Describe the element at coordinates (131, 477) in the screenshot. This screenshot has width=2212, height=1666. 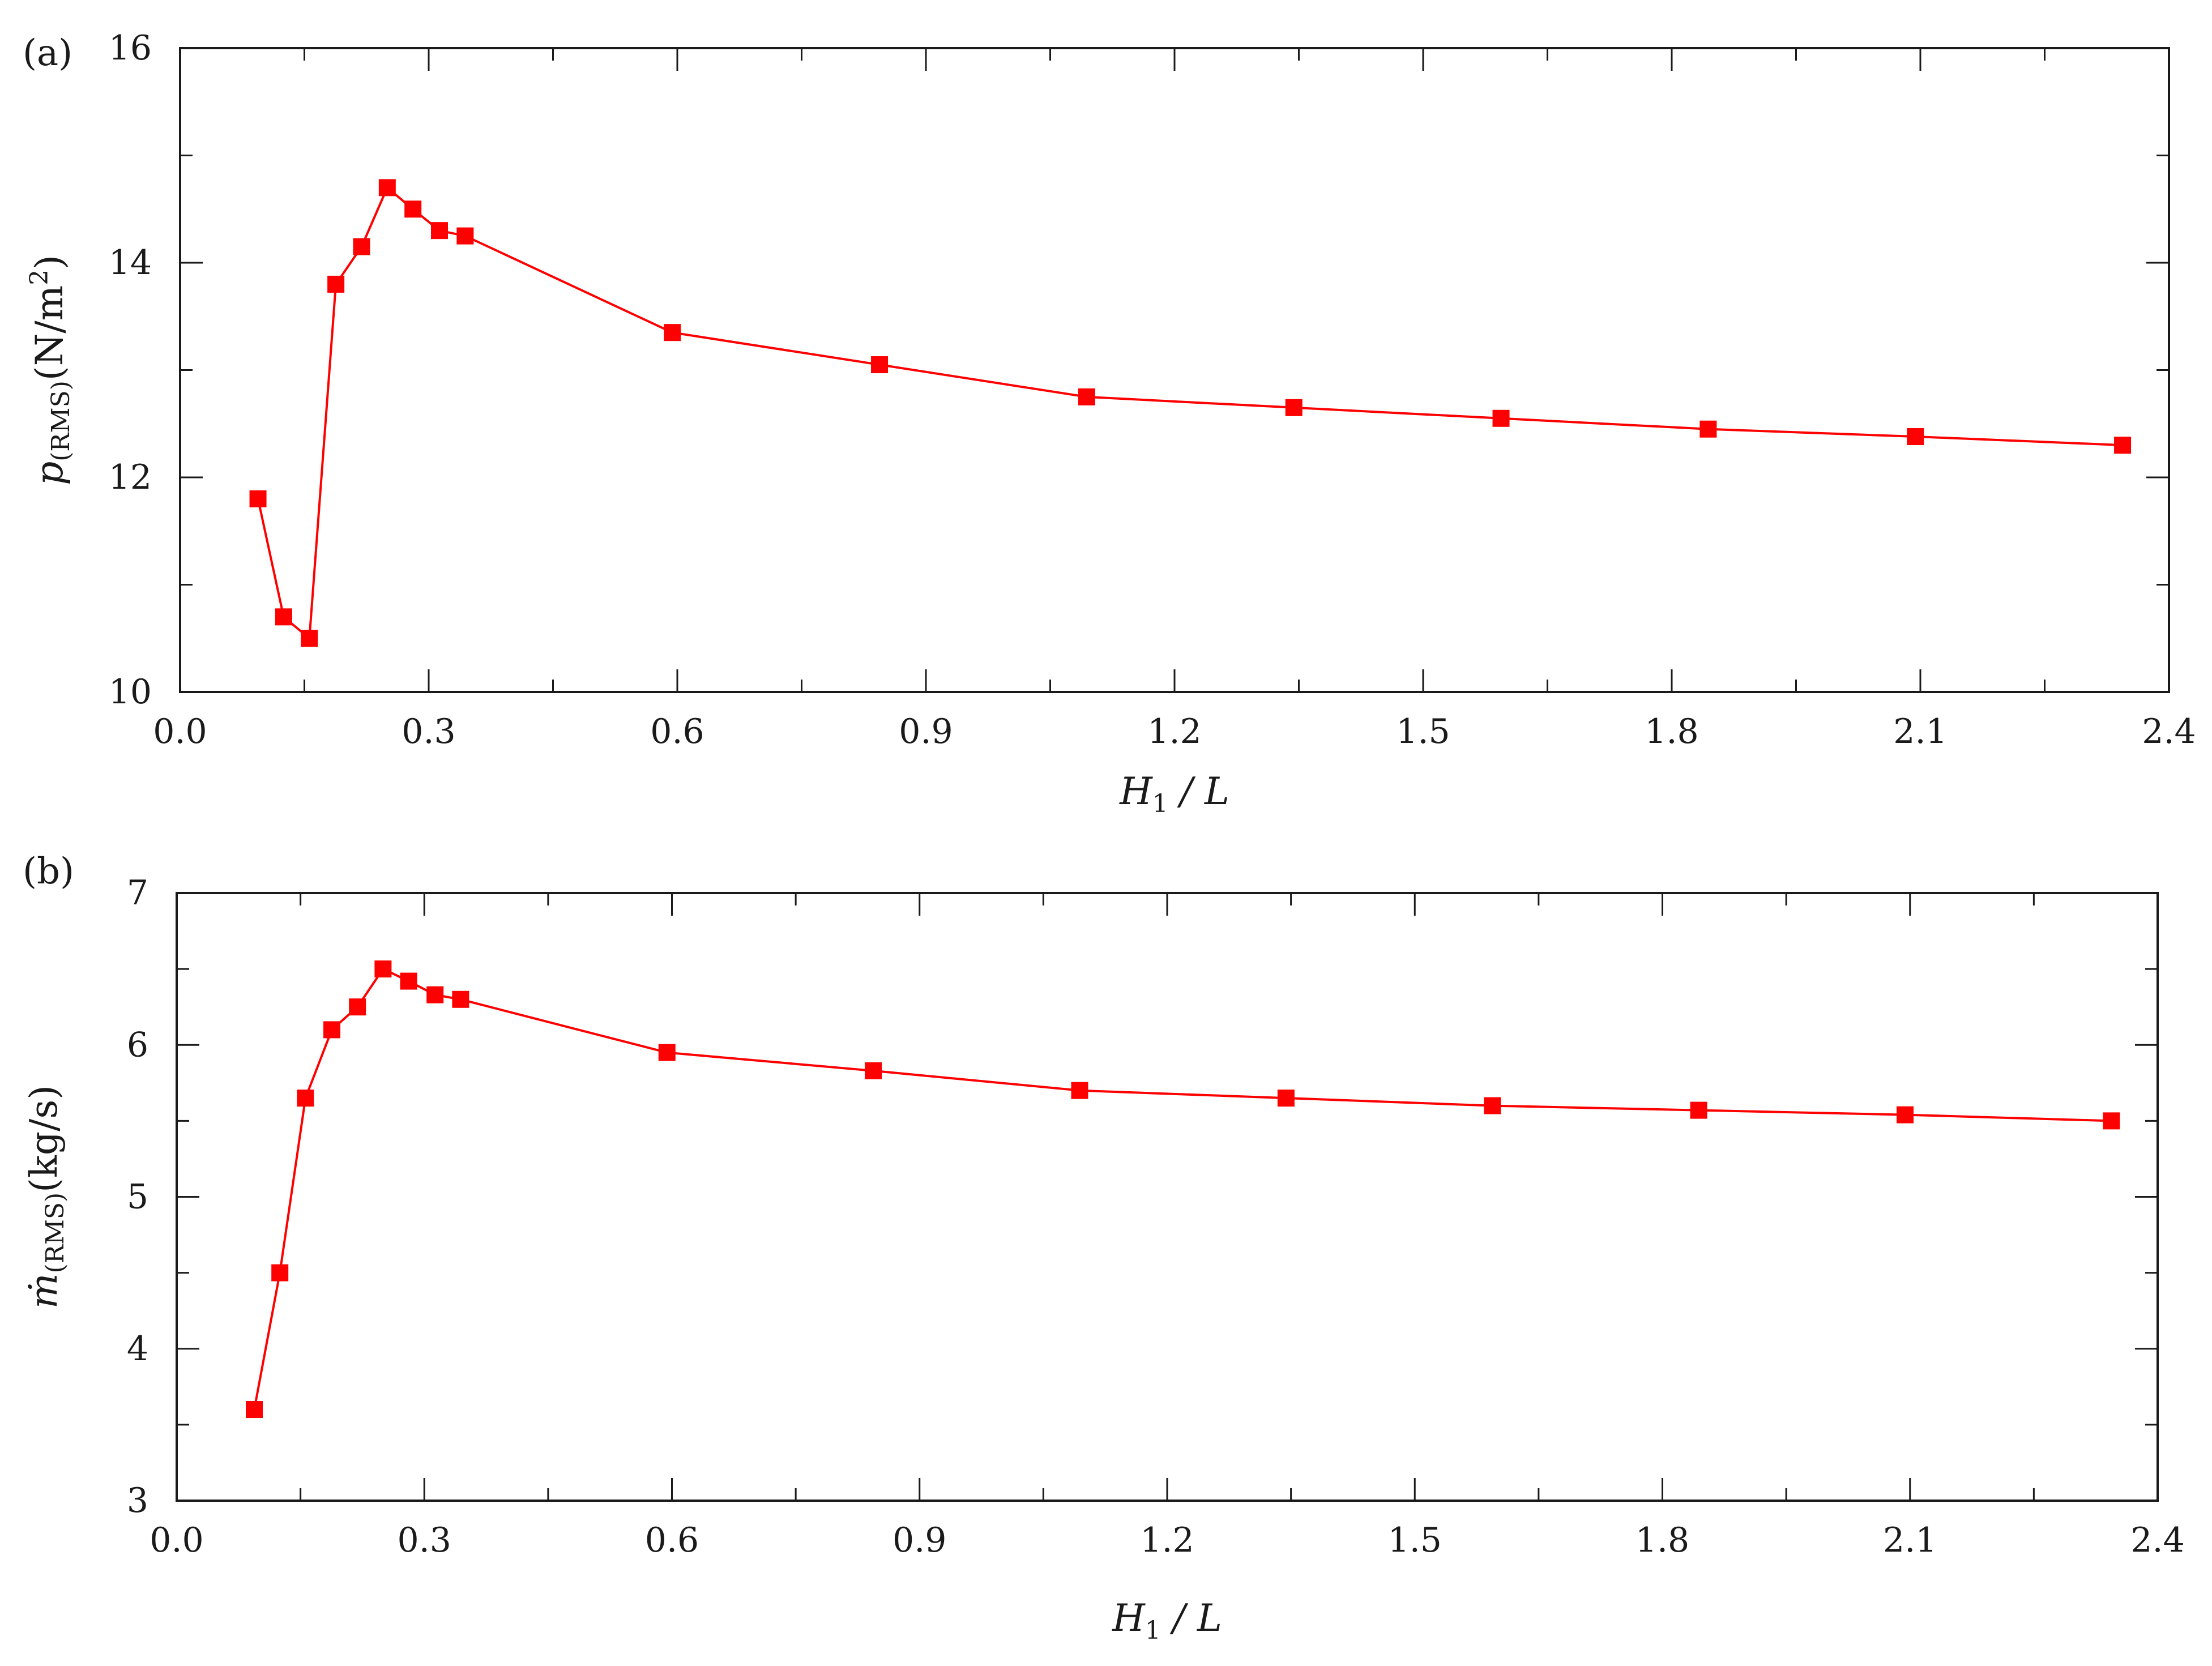
I see `y-tick-label: 12` at that location.